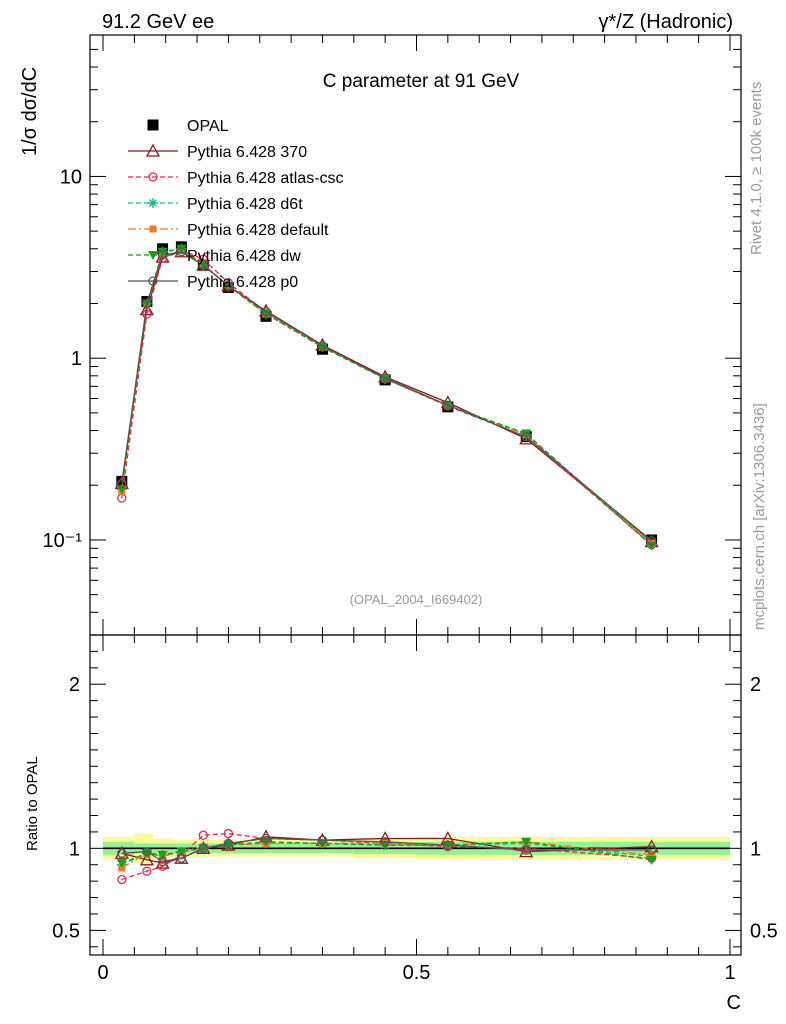  Describe the element at coordinates (265, 178) in the screenshot. I see `legend-label: Pythia 6.428 atlas-csc` at that location.